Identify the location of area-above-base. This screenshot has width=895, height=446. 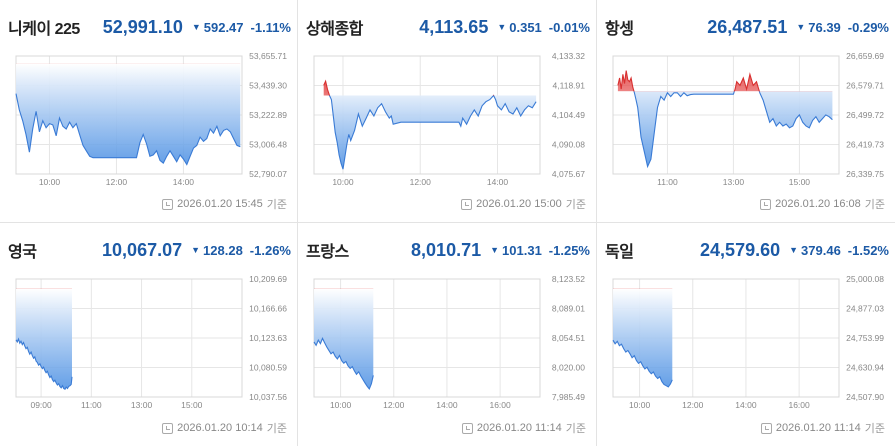
(344, 288).